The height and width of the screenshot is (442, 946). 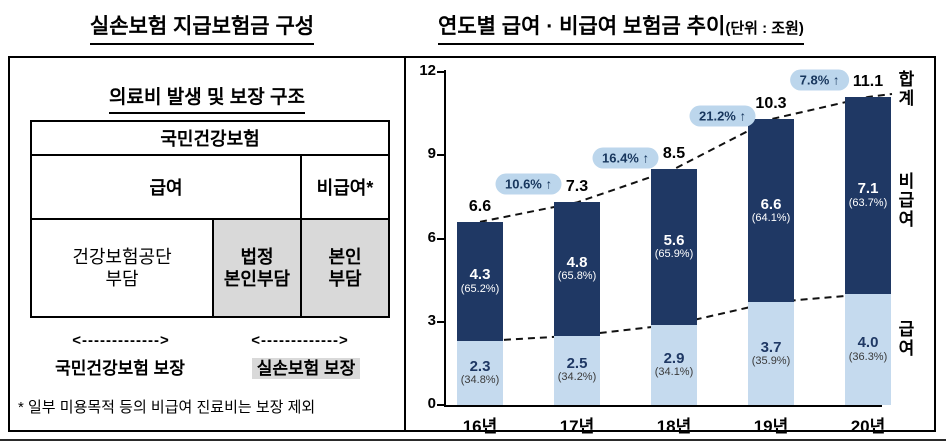 I want to click on structure-box-title: 의료비 발생 및 보장 구조, so click(x=207, y=98).